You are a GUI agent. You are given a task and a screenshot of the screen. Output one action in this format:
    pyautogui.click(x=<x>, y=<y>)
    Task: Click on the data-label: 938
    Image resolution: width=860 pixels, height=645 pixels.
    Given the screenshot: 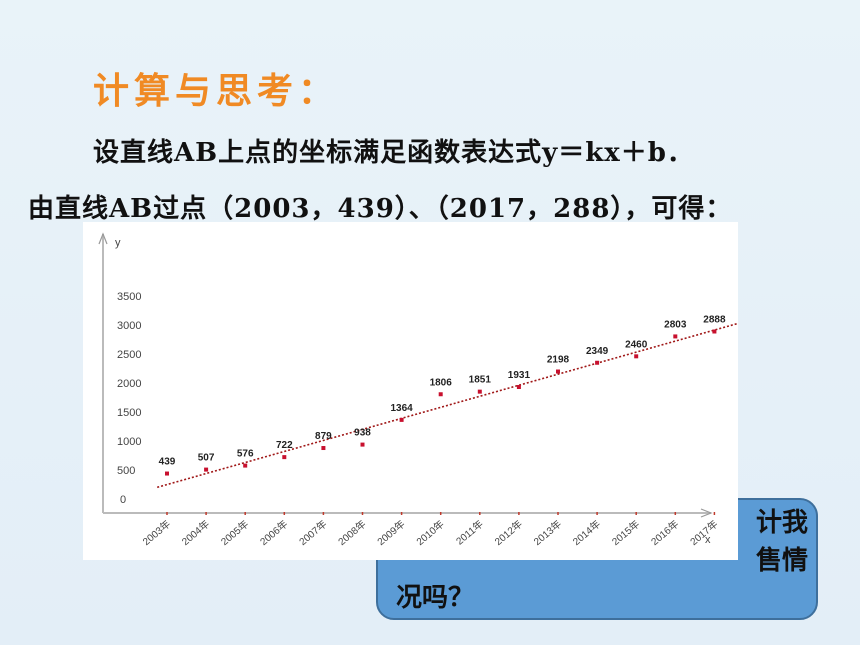 What is the action you would take?
    pyautogui.click(x=362, y=433)
    